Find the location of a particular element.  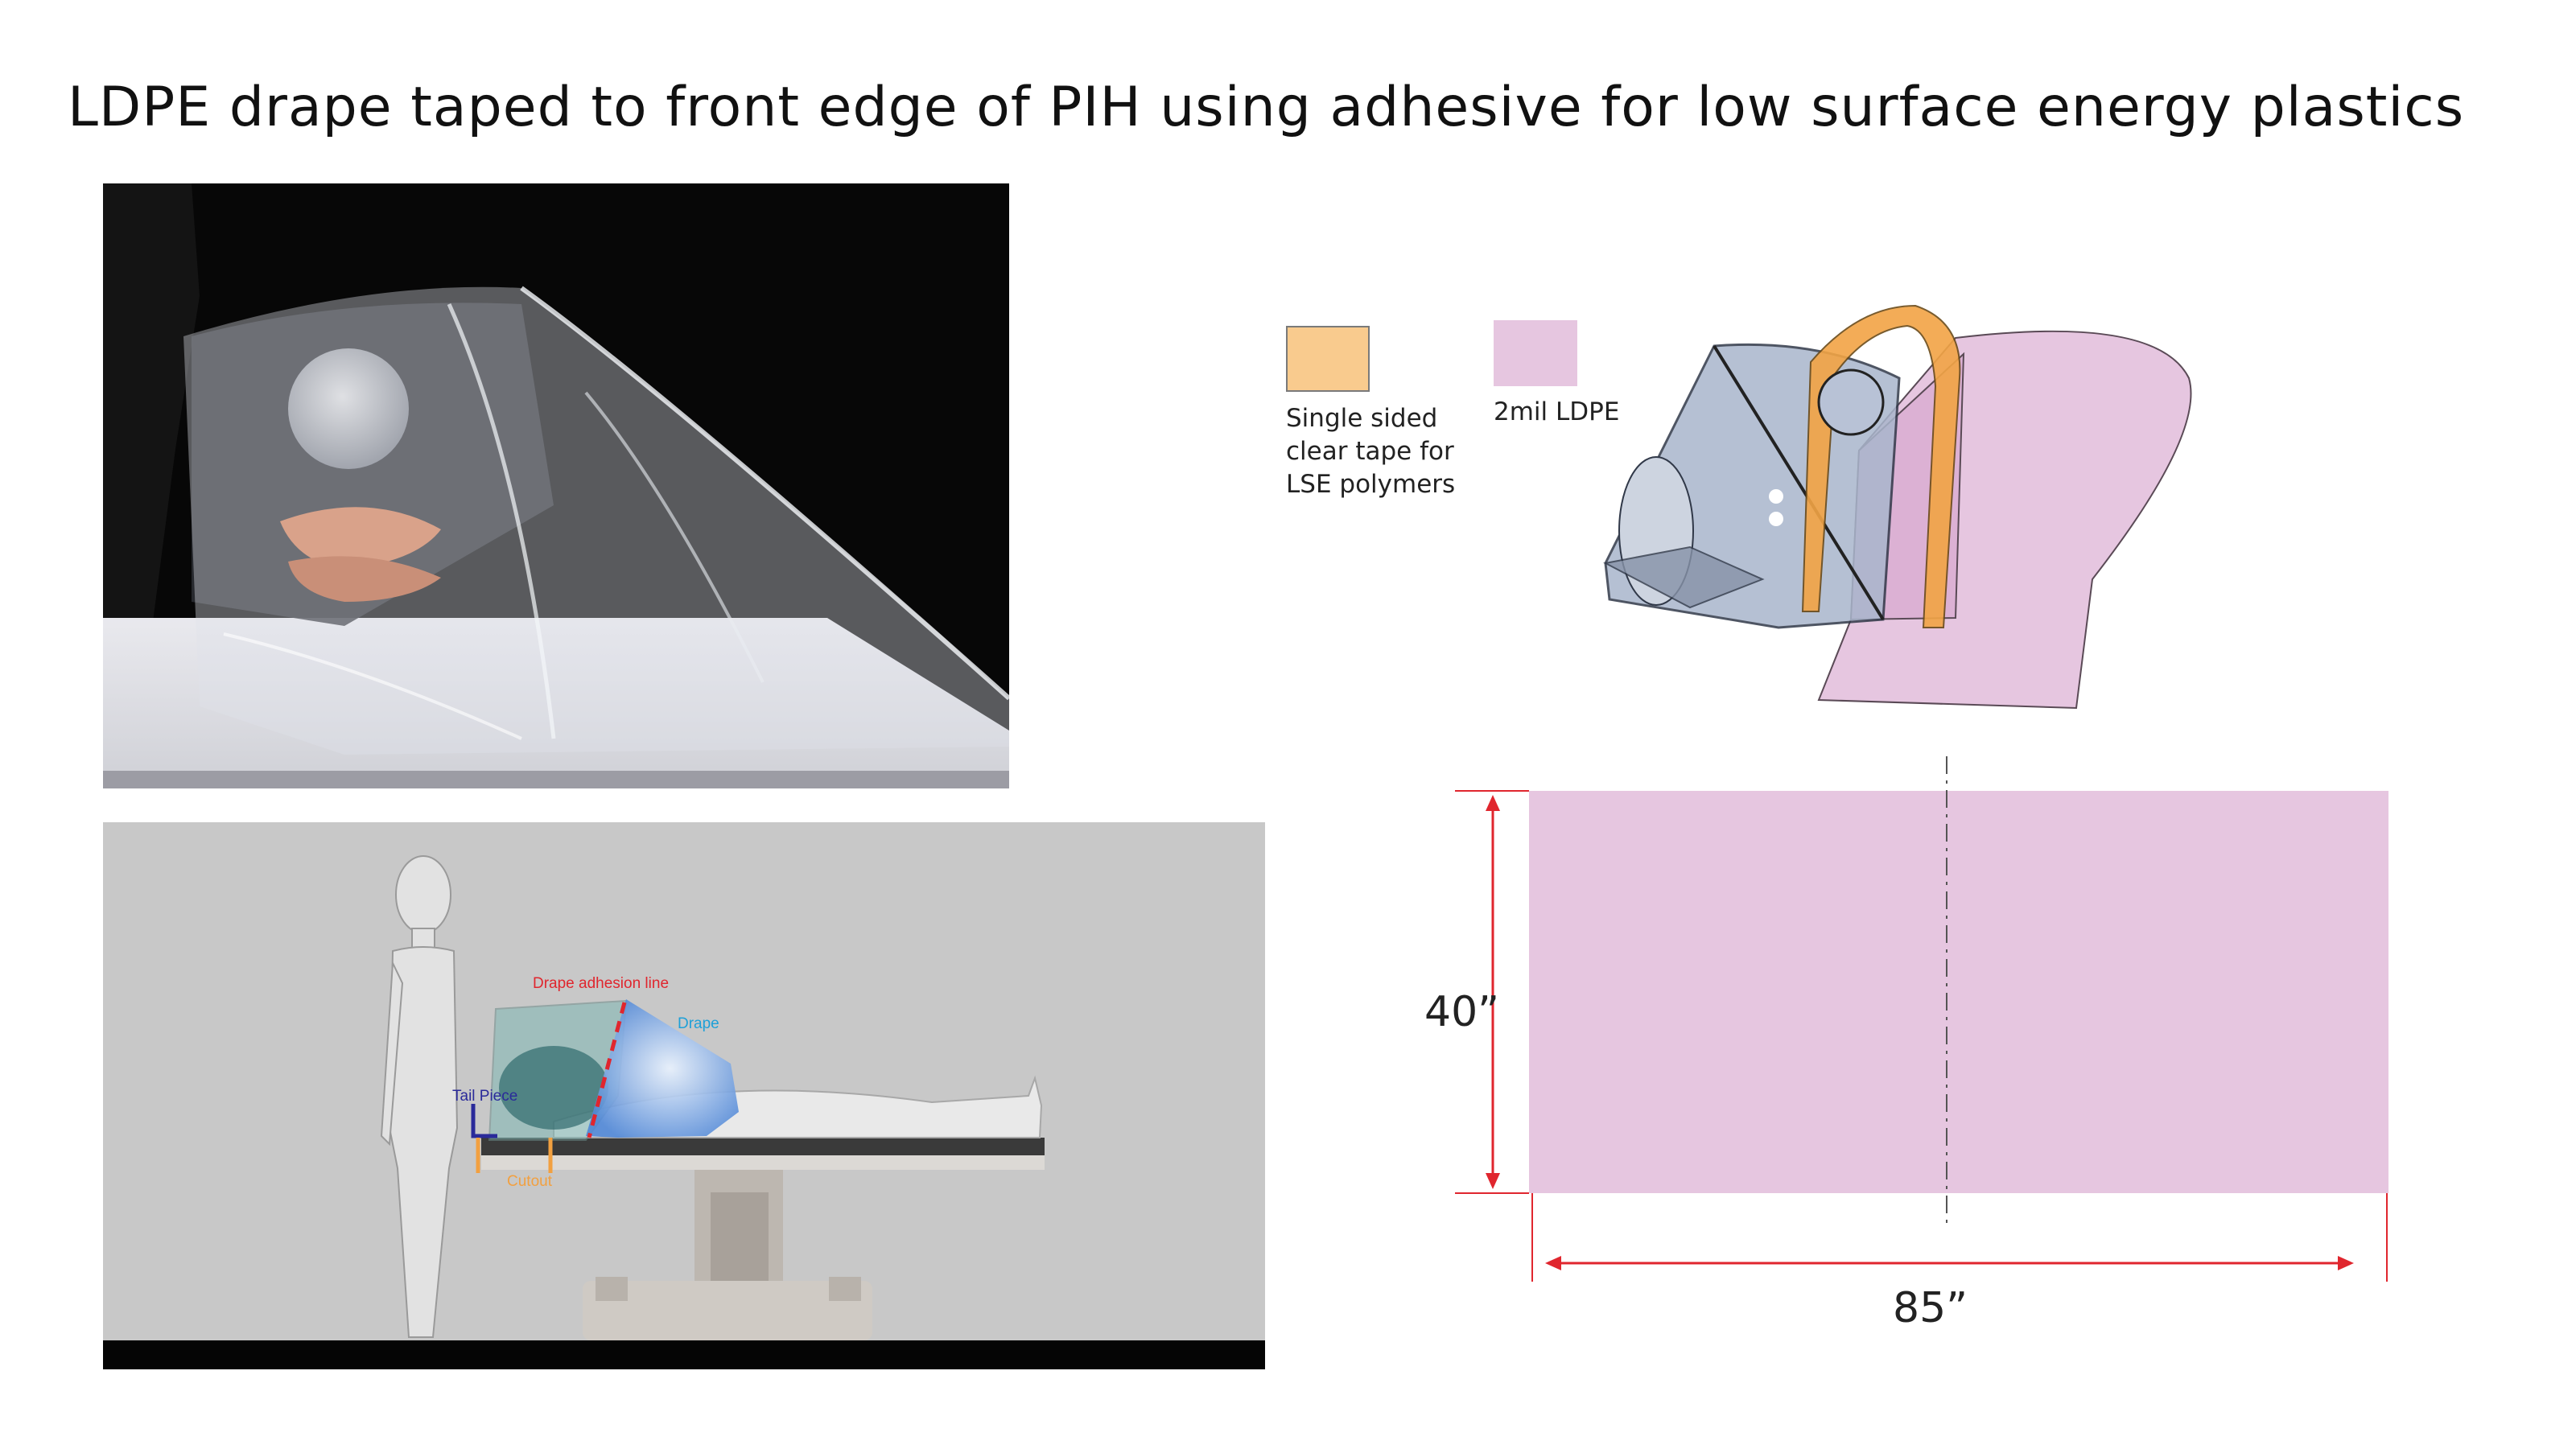

tape-legend-label: Single sided clear tape for LSE polymers is located at coordinates (1371, 451).